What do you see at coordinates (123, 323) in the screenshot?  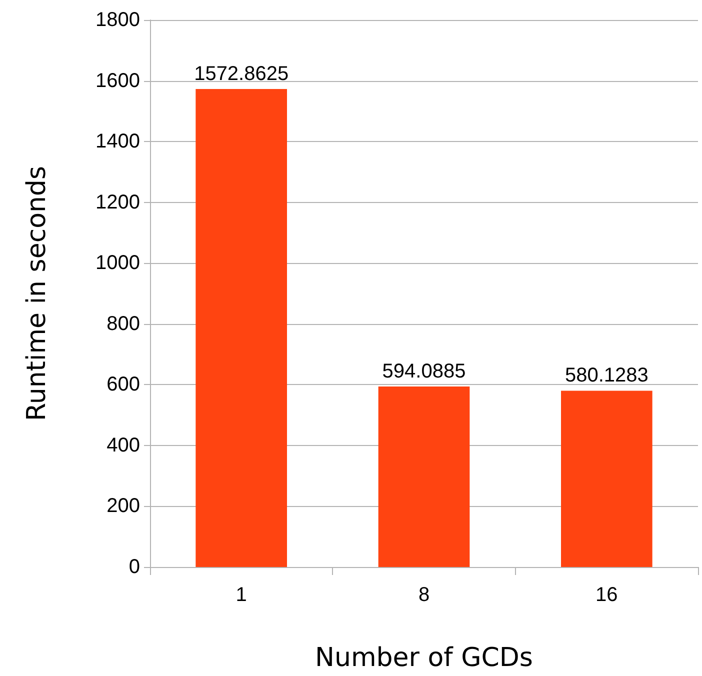 I see `y-tick-label: 800` at bounding box center [123, 323].